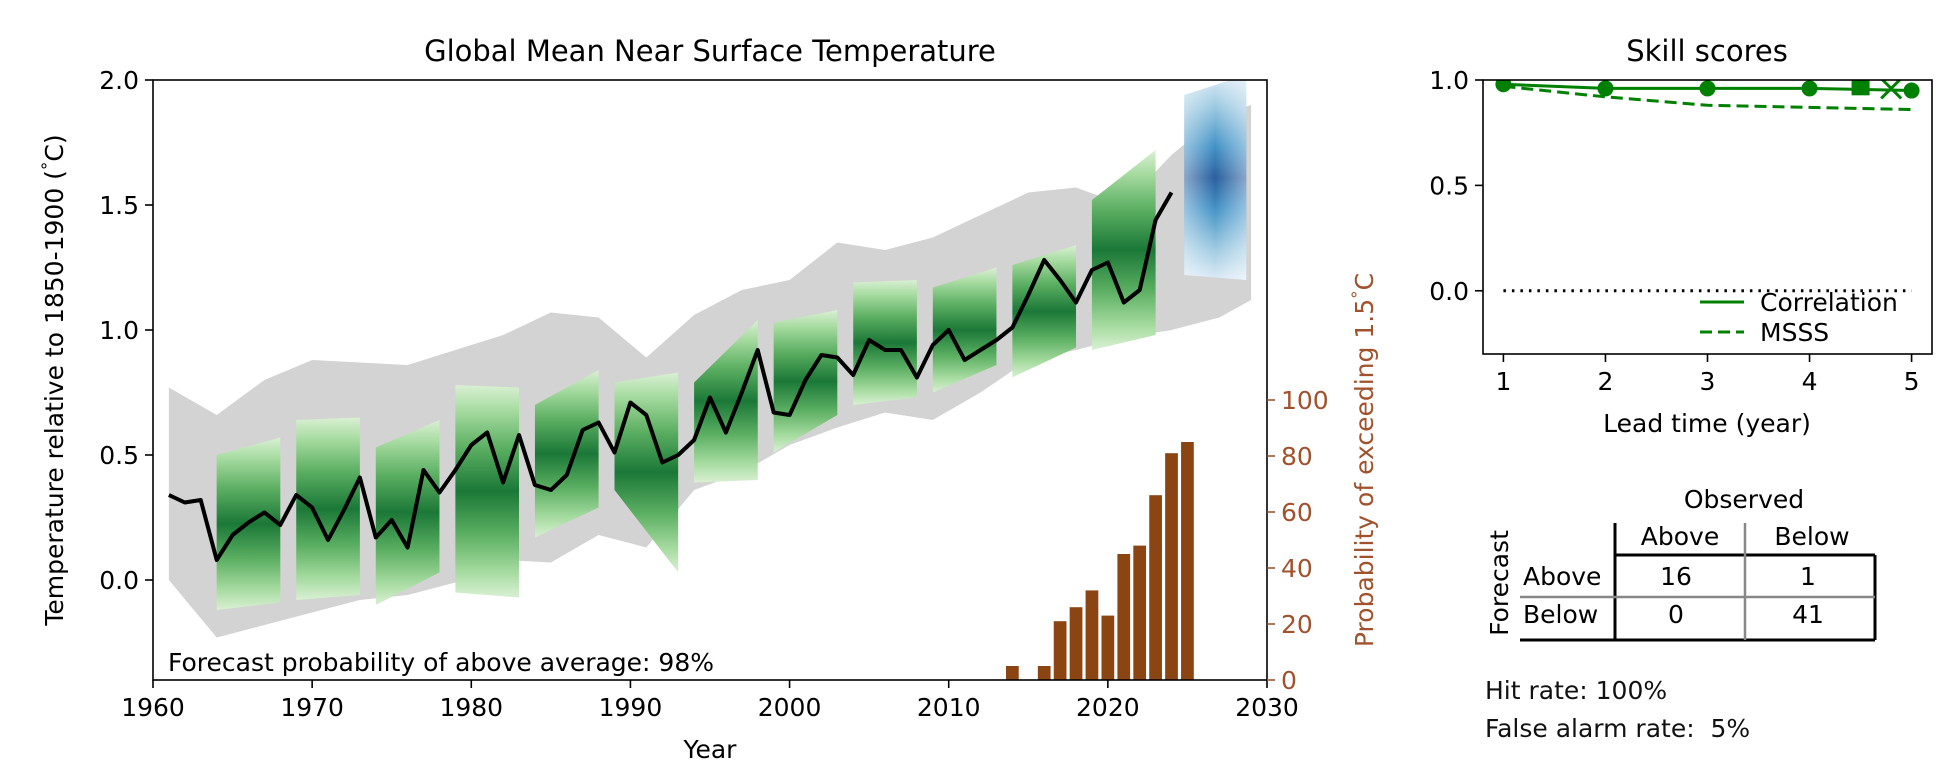 This screenshot has width=1960, height=784. I want to click on y-axis-label: Temperature relative to 1850-1900 (°C), so click(54, 380).